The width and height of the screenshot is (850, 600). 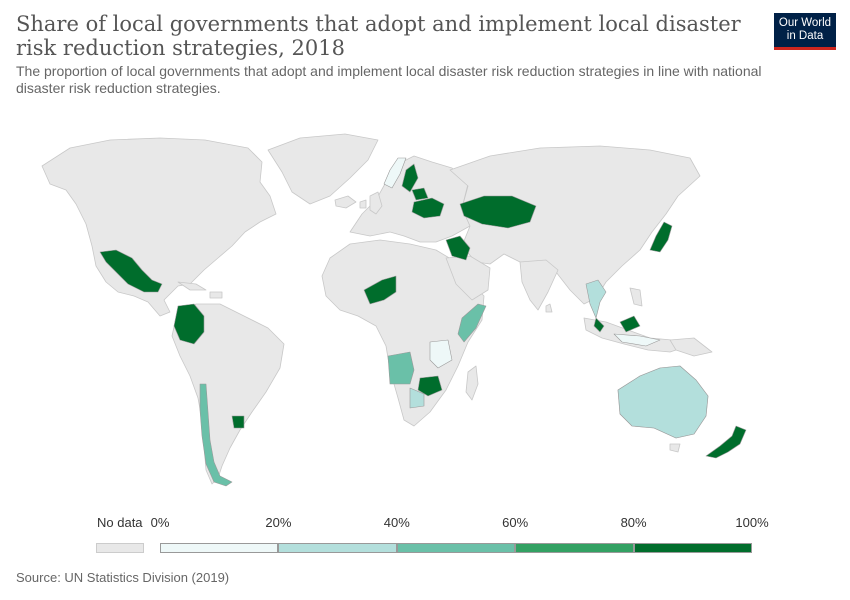 I want to click on source-note: Source: UN Statistics Division (2019), so click(x=123, y=577).